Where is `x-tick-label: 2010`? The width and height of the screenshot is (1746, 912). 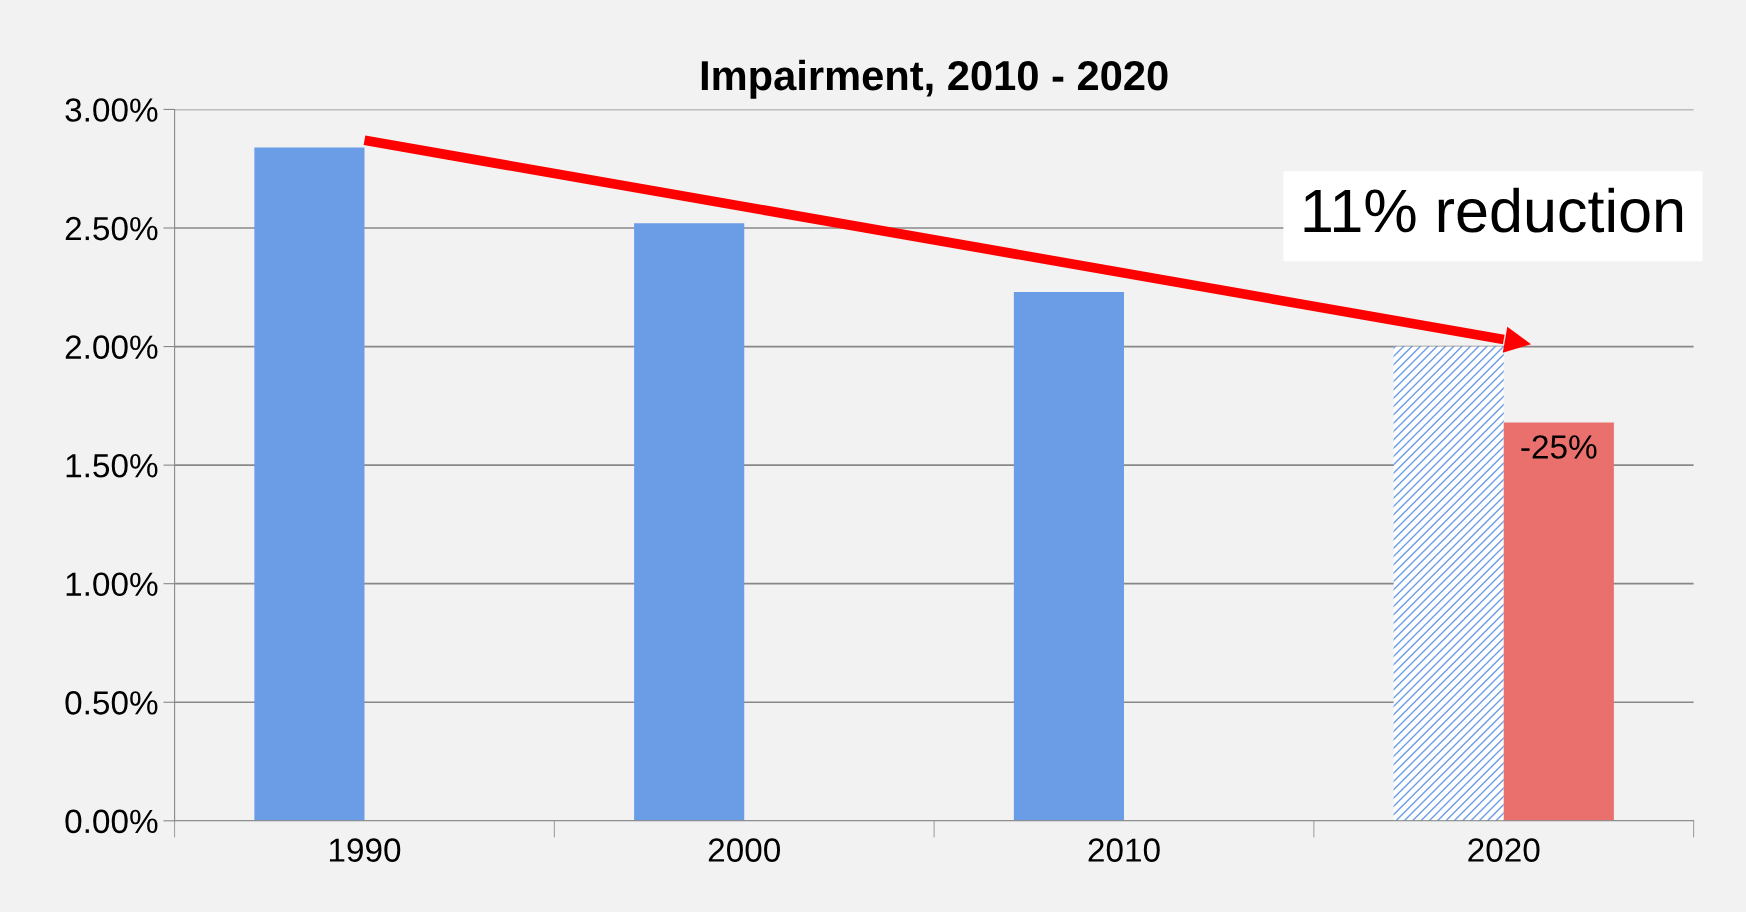
x-tick-label: 2010 is located at coordinates (1124, 850).